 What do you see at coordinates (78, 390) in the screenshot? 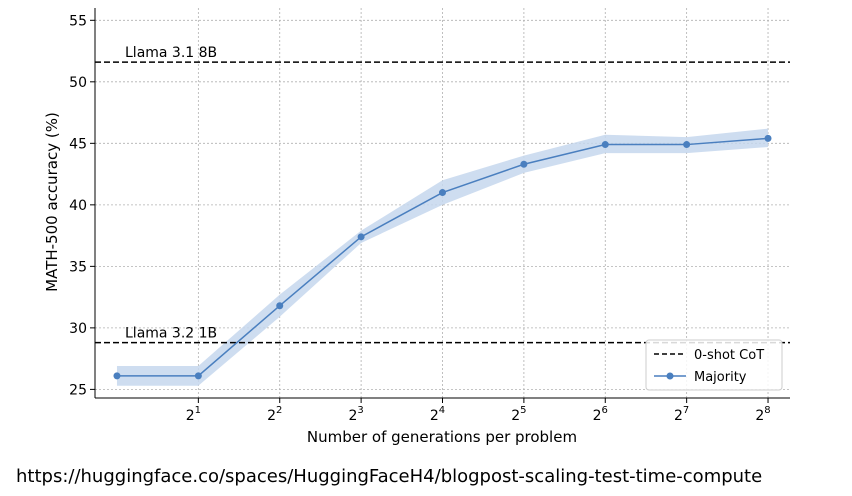
I see `y-tick-label: 25` at bounding box center [78, 390].